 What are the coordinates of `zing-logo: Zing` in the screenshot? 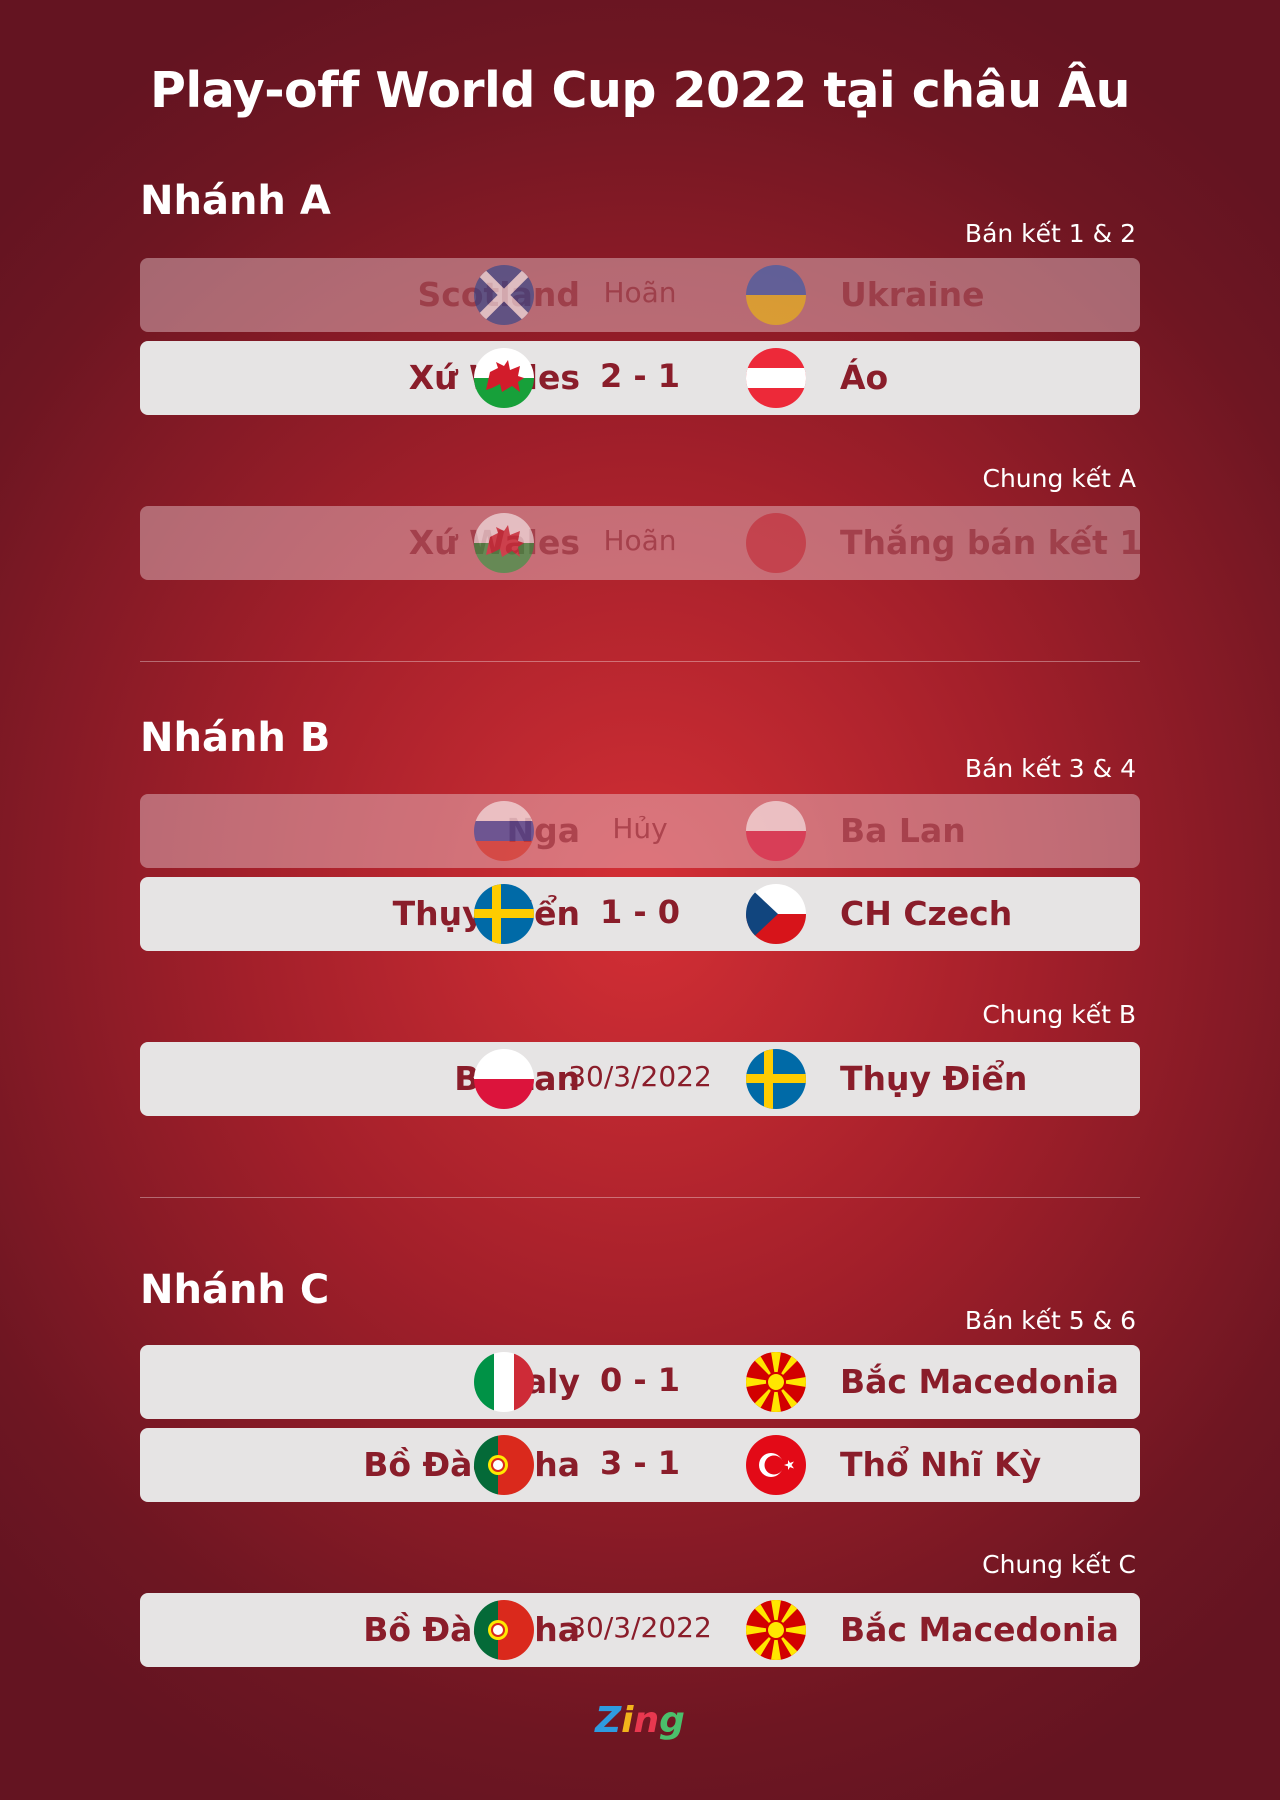 It's located at (640, 1720).